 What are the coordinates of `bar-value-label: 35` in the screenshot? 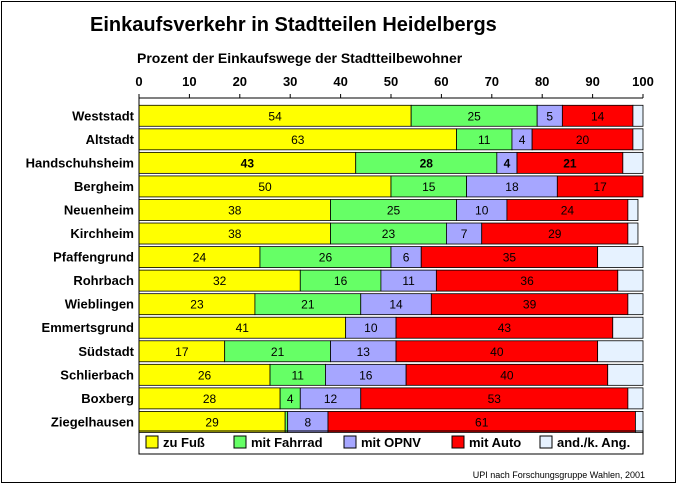 It's located at (510, 258).